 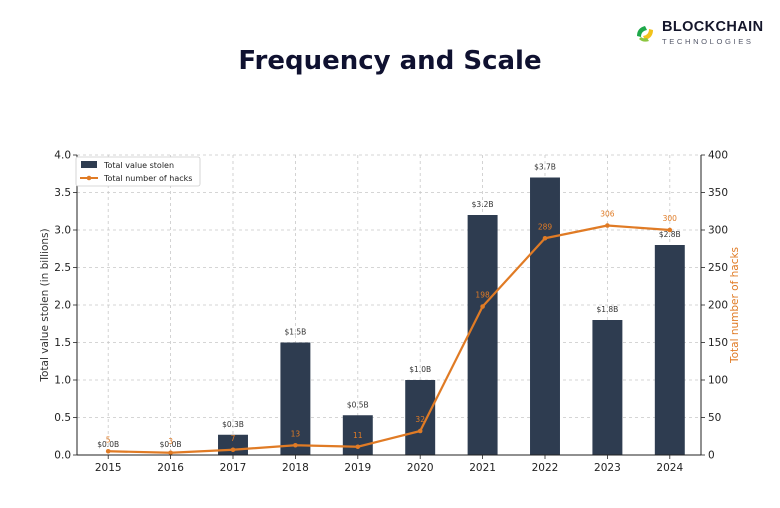 What do you see at coordinates (713, 27) in the screenshot?
I see `brand-name: BLOCKCHAIN` at bounding box center [713, 27].